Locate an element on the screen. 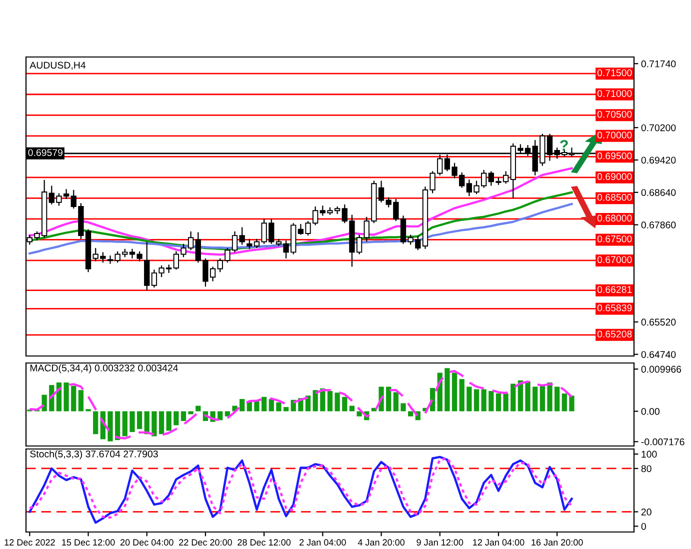  y-tick-label: 0.009966 is located at coordinates (661, 369).